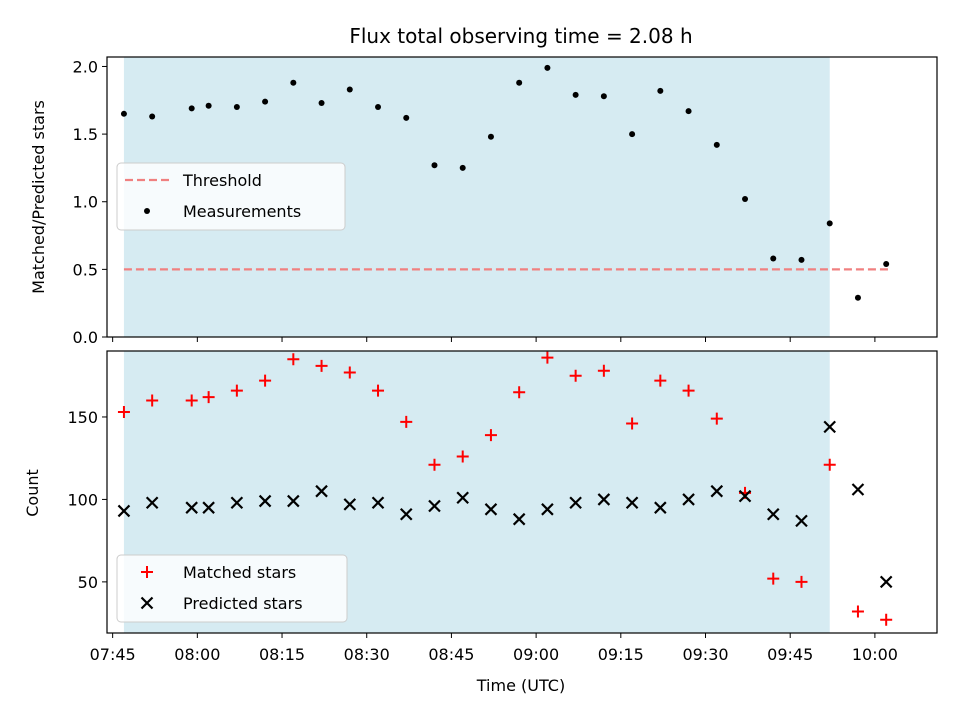  Describe the element at coordinates (85, 269) in the screenshot. I see `y-tick-label: 0.5` at that location.